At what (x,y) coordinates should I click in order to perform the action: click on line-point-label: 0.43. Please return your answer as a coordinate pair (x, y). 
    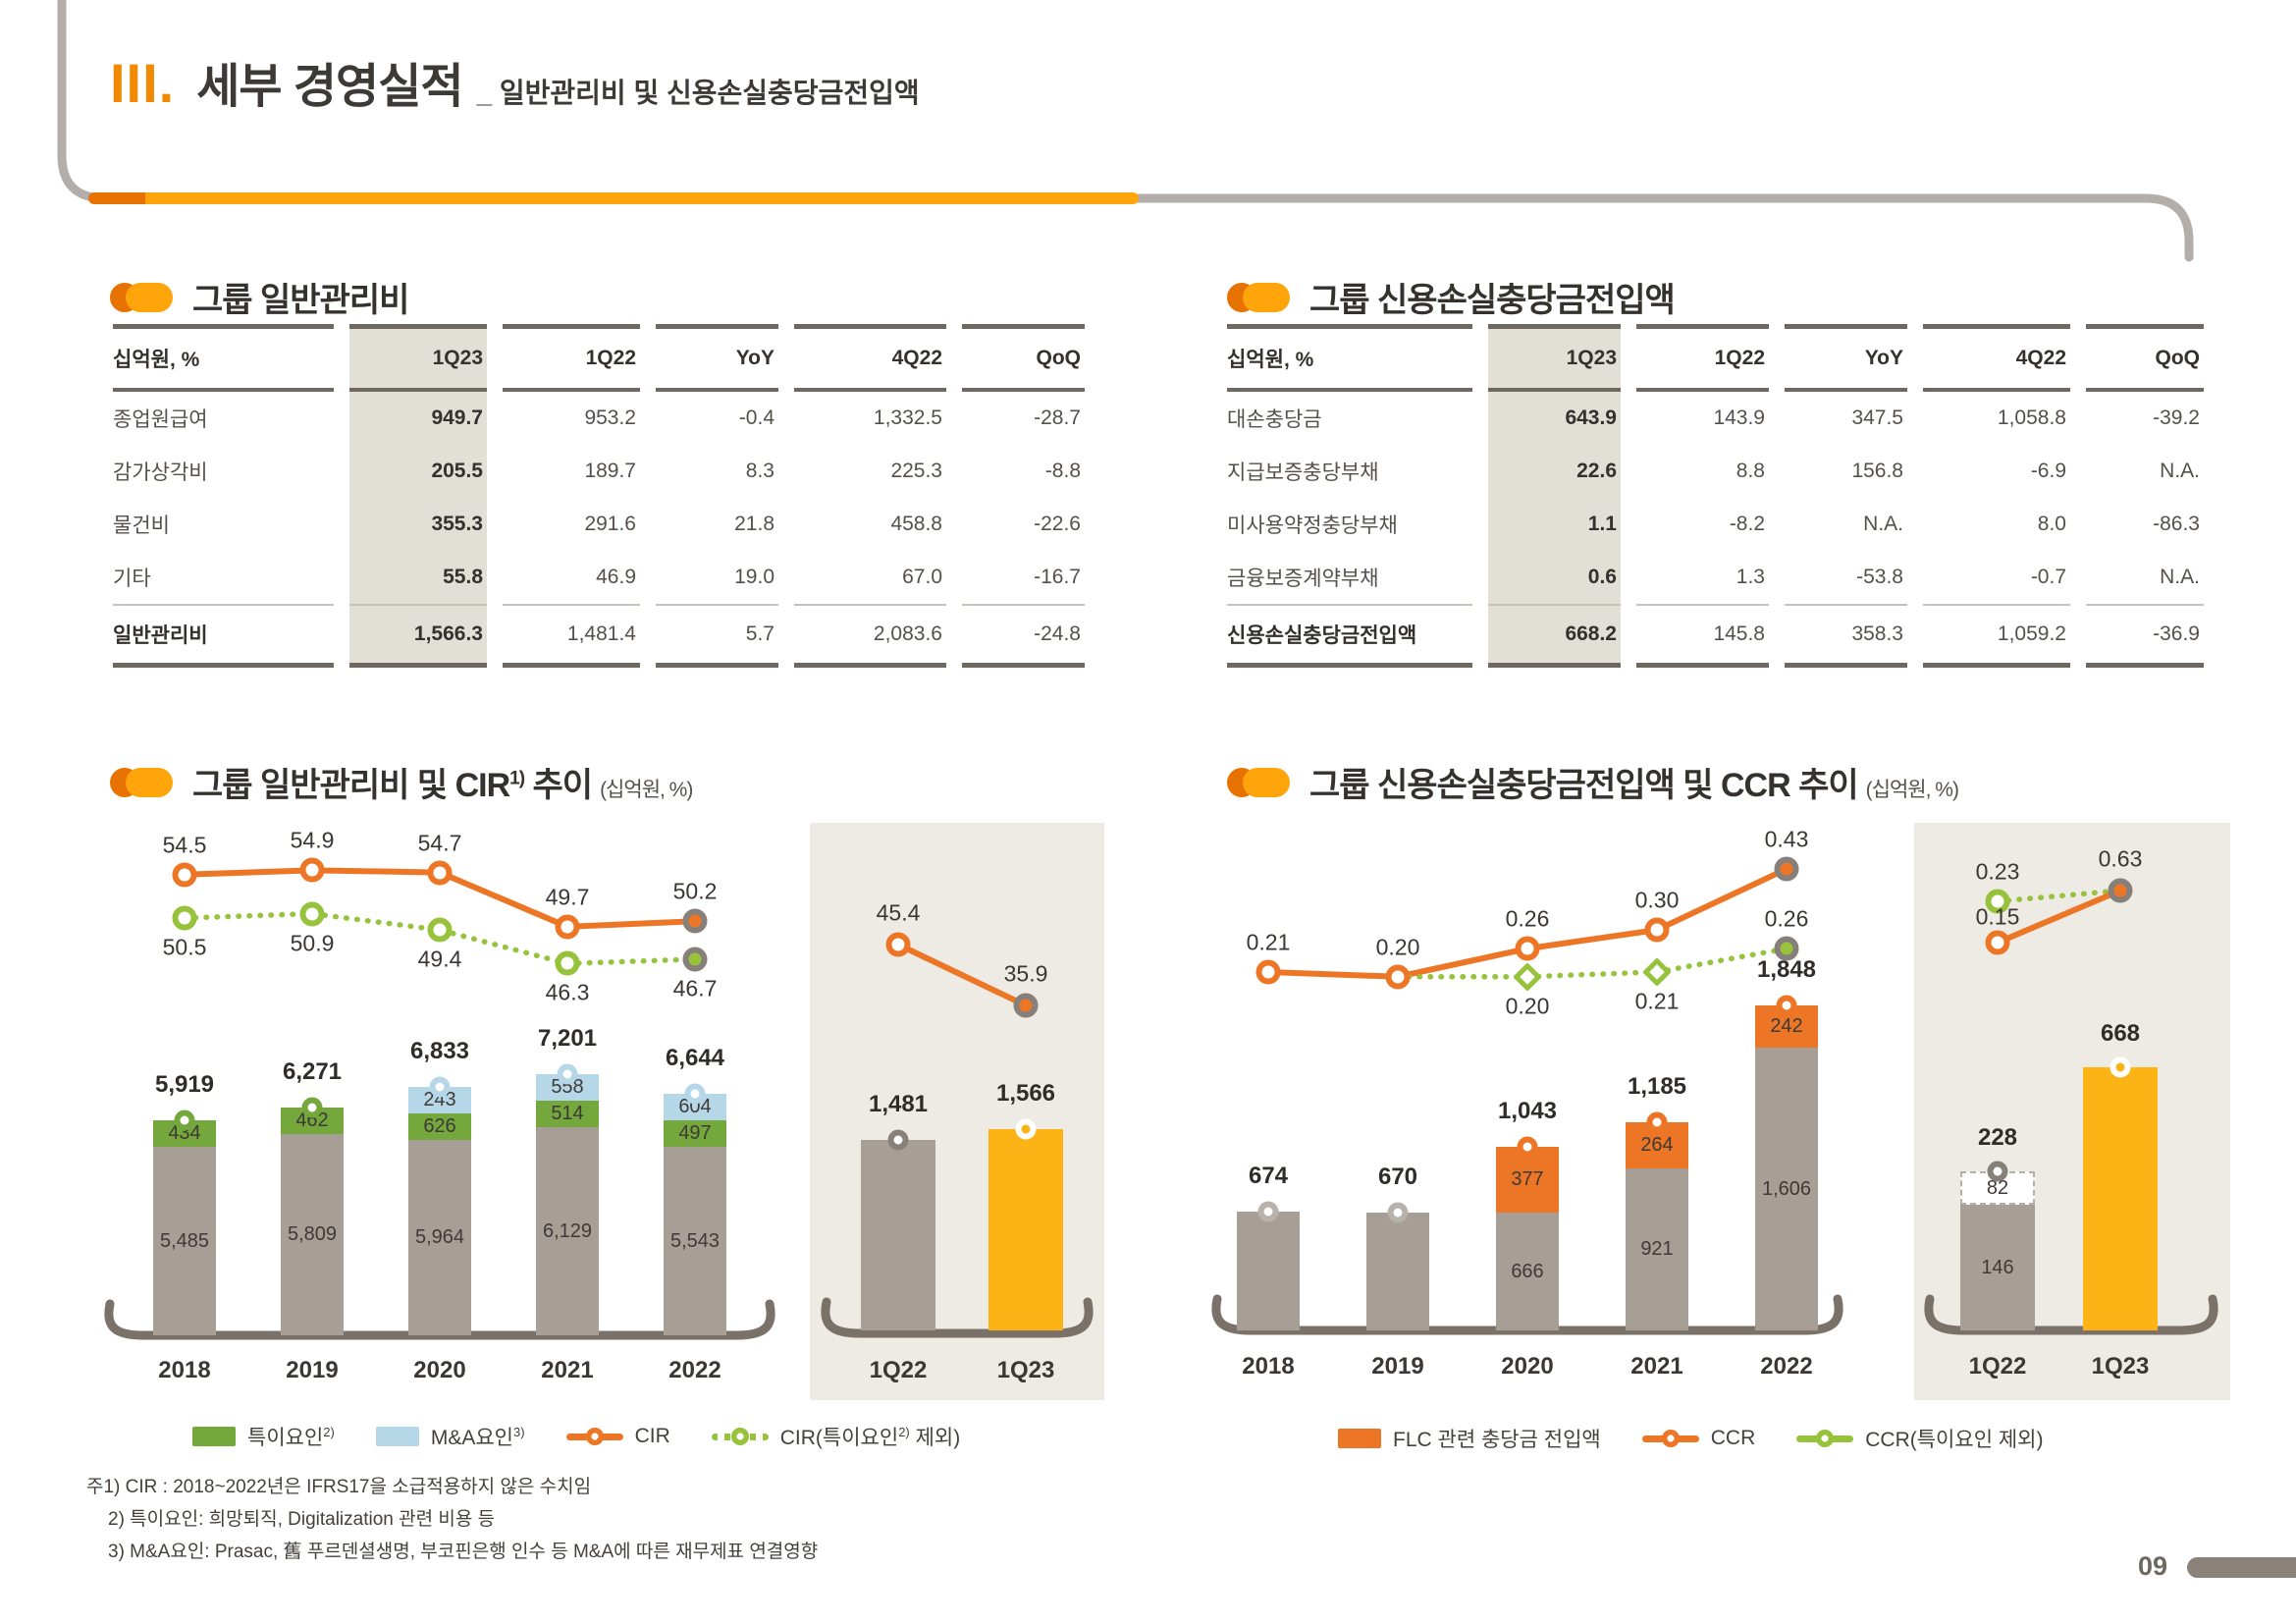
    Looking at the image, I should click on (1786, 839).